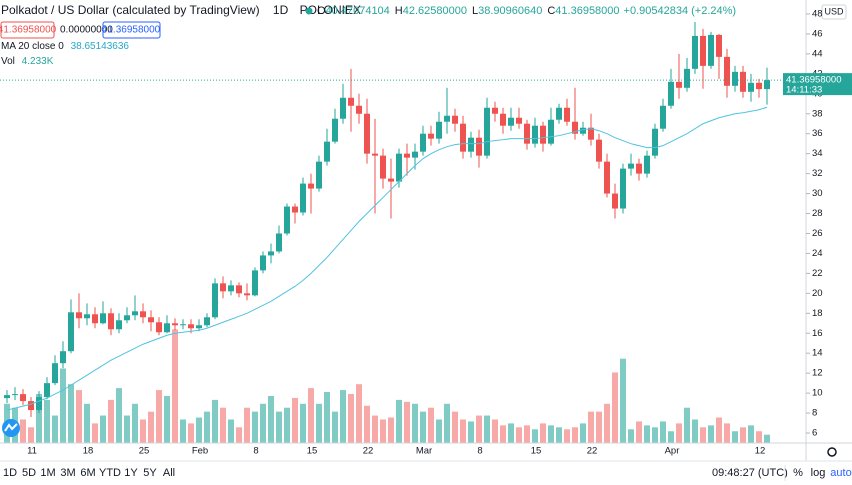 The width and height of the screenshot is (852, 485). Describe the element at coordinates (814, 413) in the screenshot. I see `y-tick-label: 8` at that location.